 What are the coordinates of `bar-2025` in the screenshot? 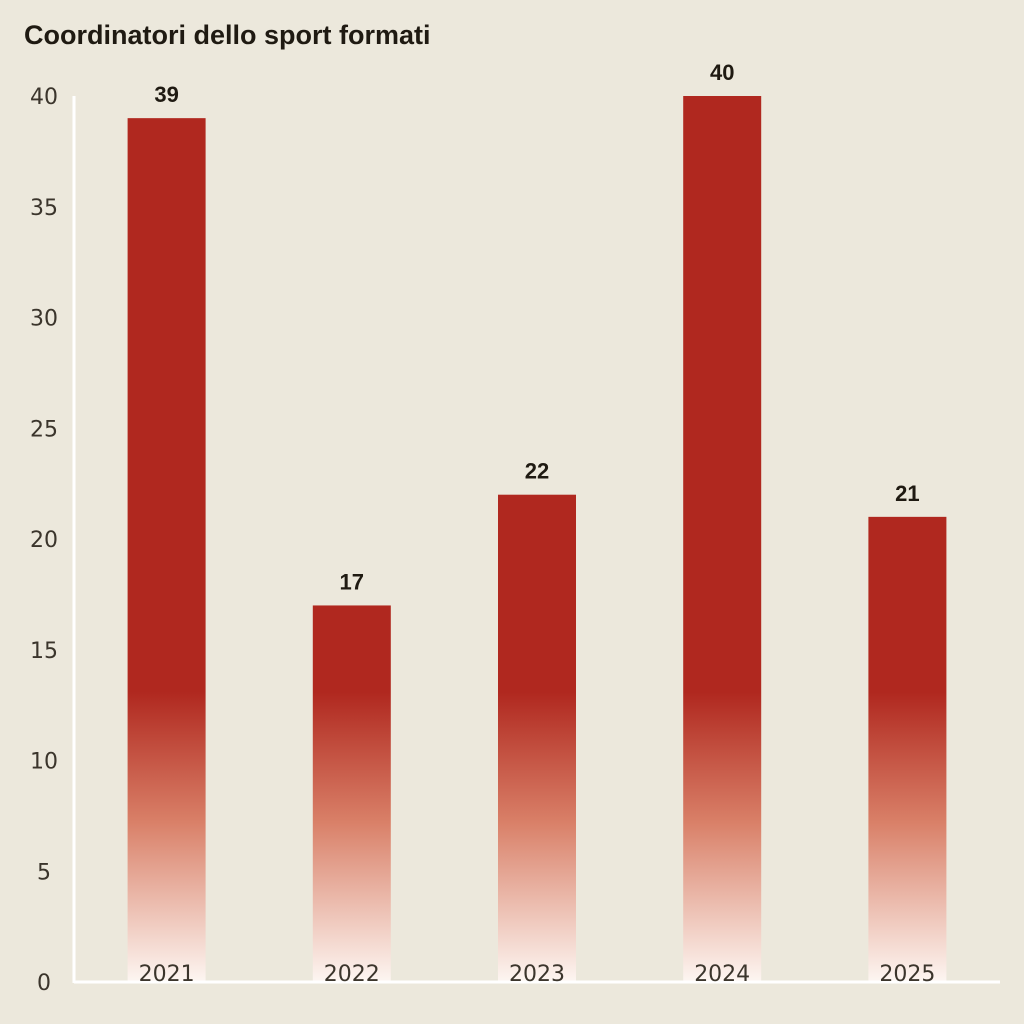 It's located at (907, 749).